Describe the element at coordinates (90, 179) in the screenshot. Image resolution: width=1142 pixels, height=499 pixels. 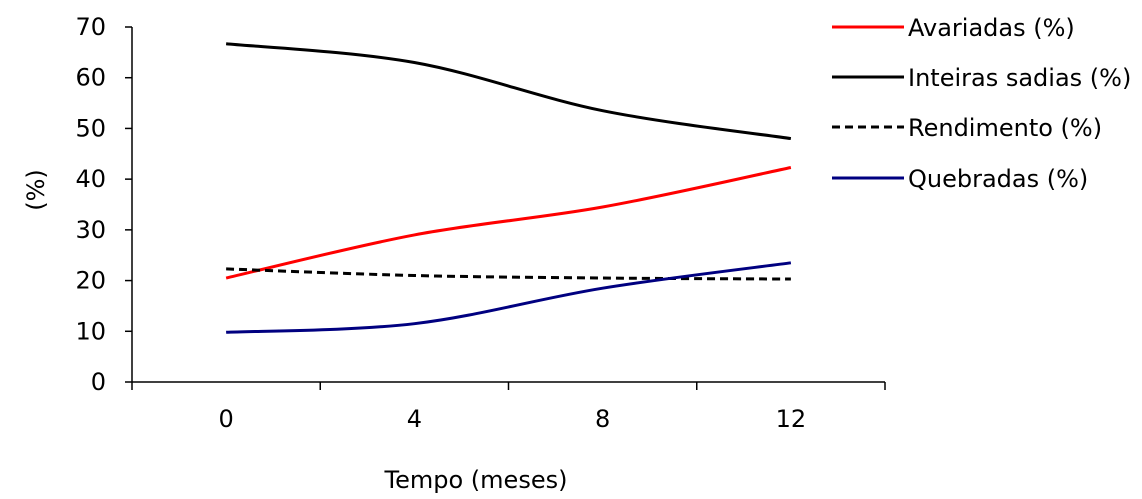
I see `y-tick-label: 40` at that location.